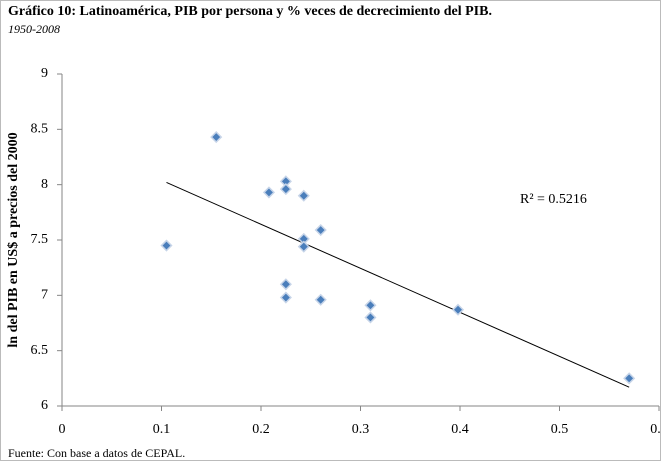 This screenshot has width=661, height=461. Describe the element at coordinates (62, 429) in the screenshot. I see `x-tick-label: 0` at that location.